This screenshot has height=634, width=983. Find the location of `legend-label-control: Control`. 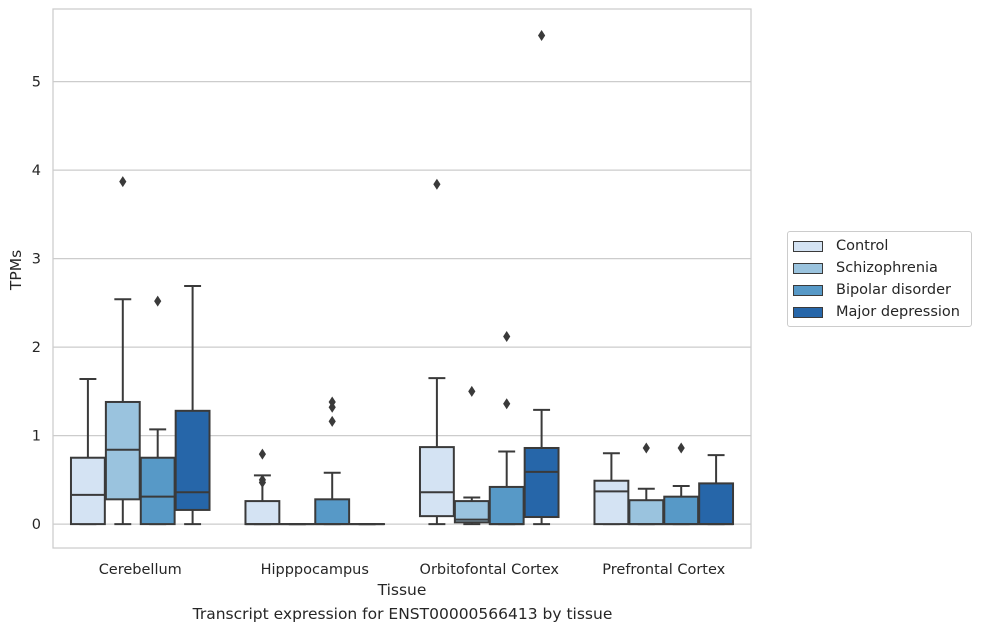

legend-label-control: Control is located at coordinates (862, 246).